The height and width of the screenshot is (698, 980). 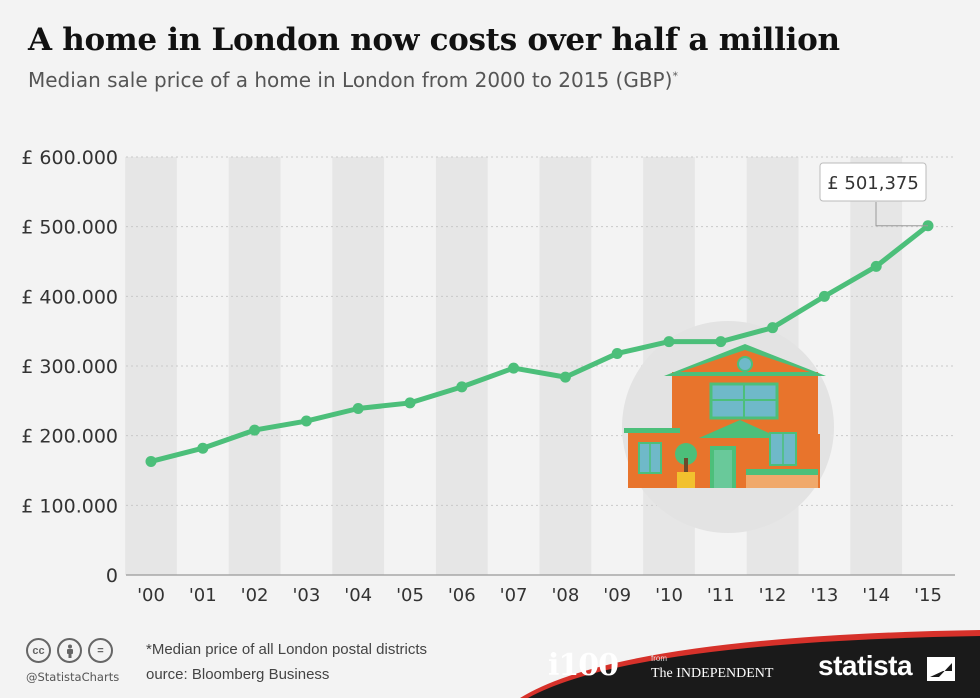 What do you see at coordinates (865, 665) in the screenshot?
I see `statista-logo: statista` at bounding box center [865, 665].